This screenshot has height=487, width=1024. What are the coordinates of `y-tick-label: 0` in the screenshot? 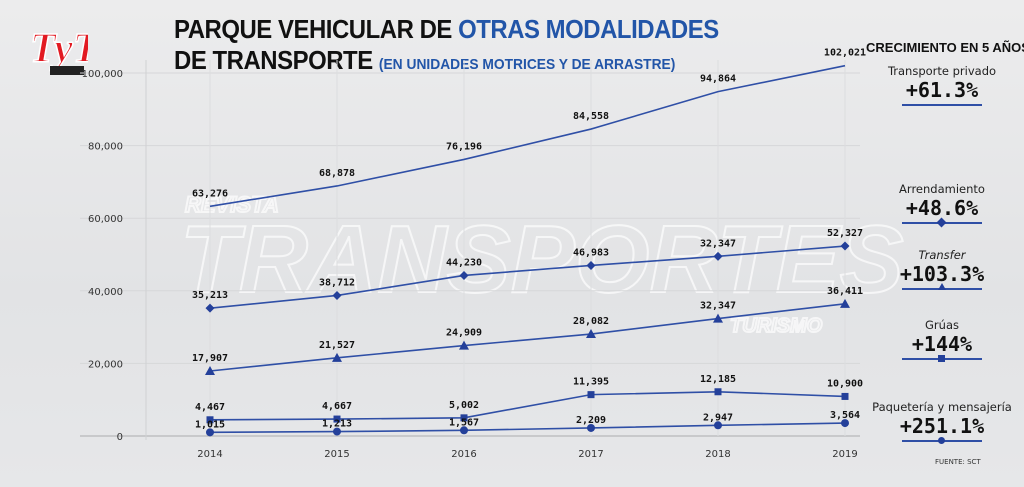 It's located at (120, 437).